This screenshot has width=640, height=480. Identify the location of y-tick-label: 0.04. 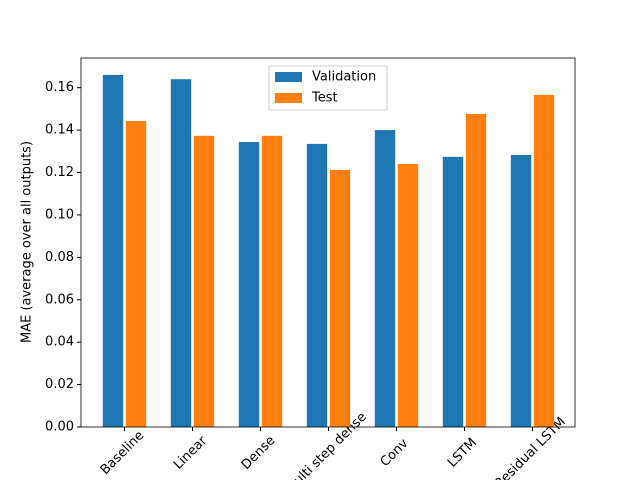
(59, 342).